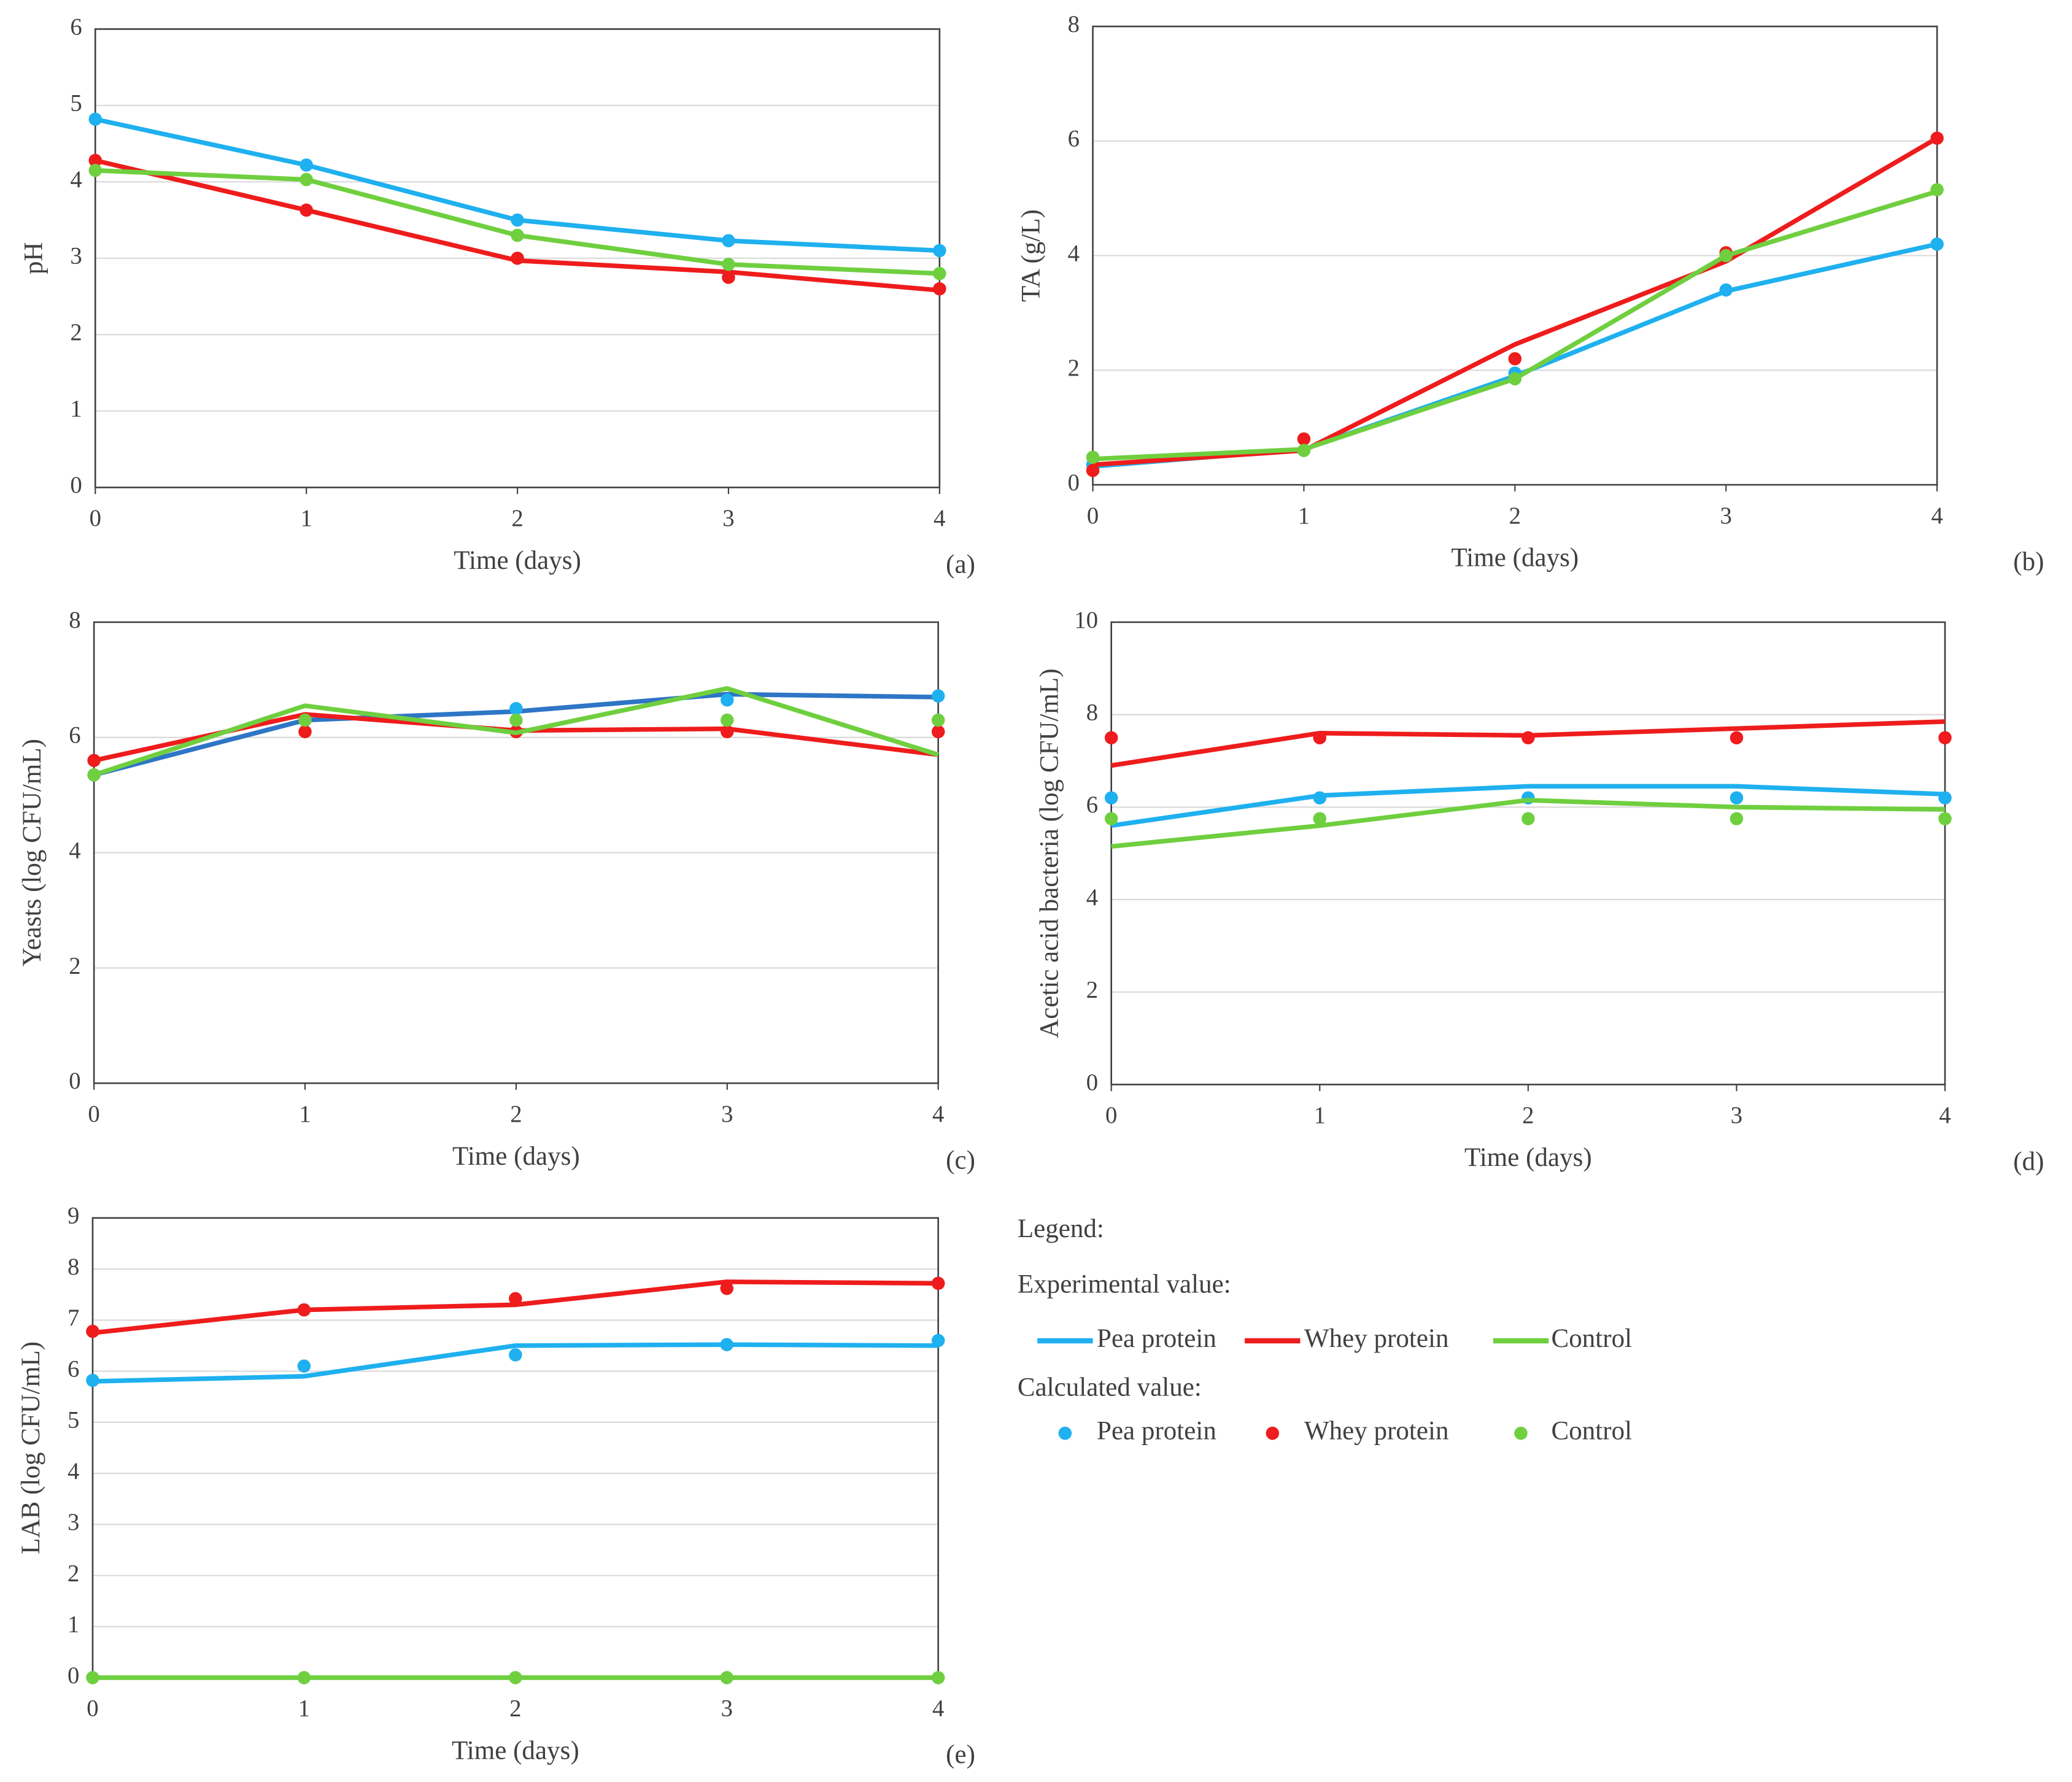 The height and width of the screenshot is (1782, 2072). What do you see at coordinates (73, 1318) in the screenshot?
I see `y-tick-label: 7` at bounding box center [73, 1318].